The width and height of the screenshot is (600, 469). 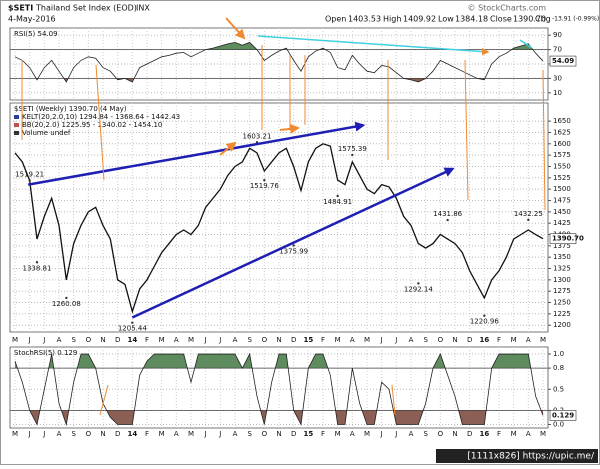 What do you see at coordinates (364, 19) in the screenshot?
I see `open: 1403.53` at bounding box center [364, 19].